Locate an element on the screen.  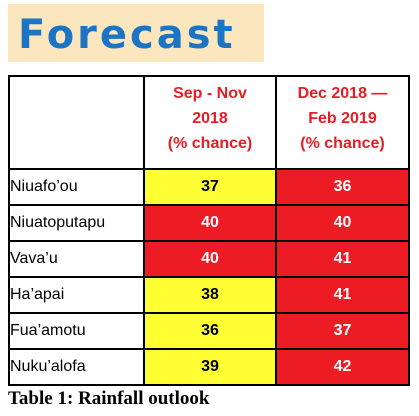
header-sep-nov: Sep - Nov 2018 (% chance) is located at coordinates (210, 122).